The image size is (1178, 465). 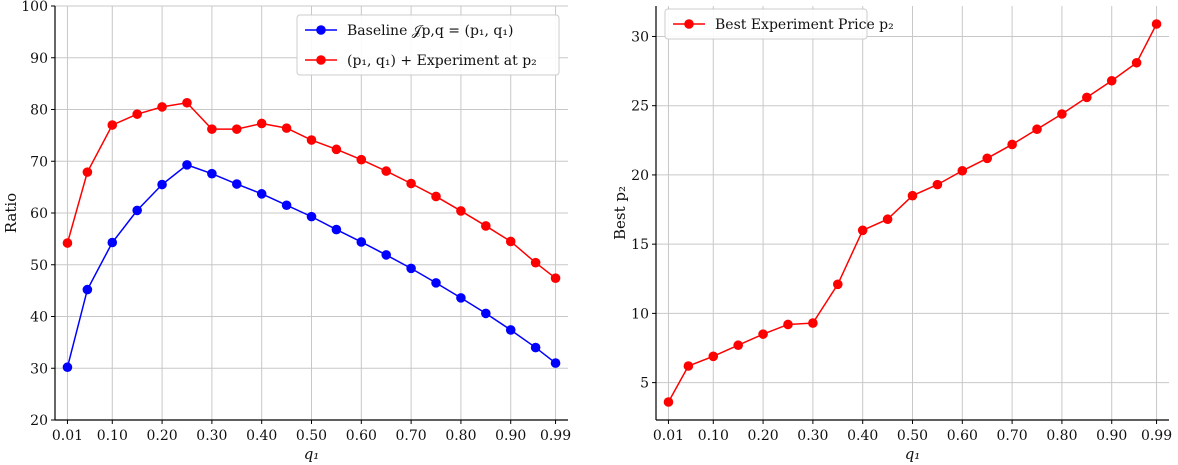 I want to click on y-tick-label: 5, so click(x=644, y=384).